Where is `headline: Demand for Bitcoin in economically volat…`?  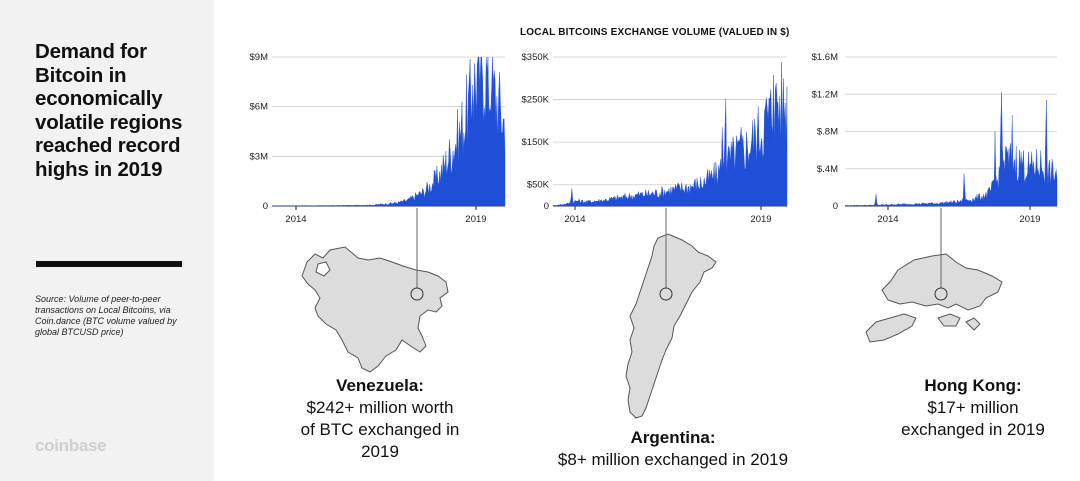 headline: Demand for Bitcoin in economically volat… is located at coordinates (109, 110).